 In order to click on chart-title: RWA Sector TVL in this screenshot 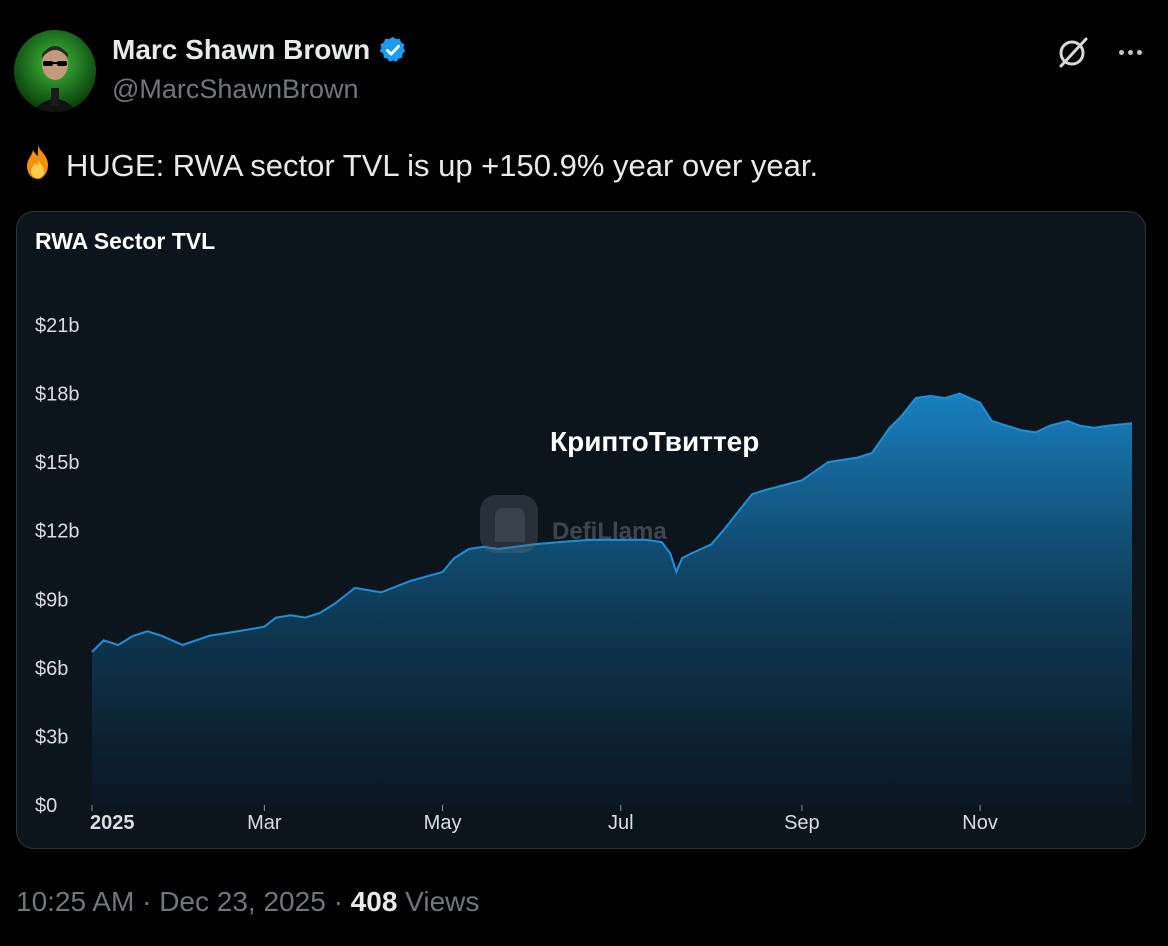, I will do `click(125, 241)`.